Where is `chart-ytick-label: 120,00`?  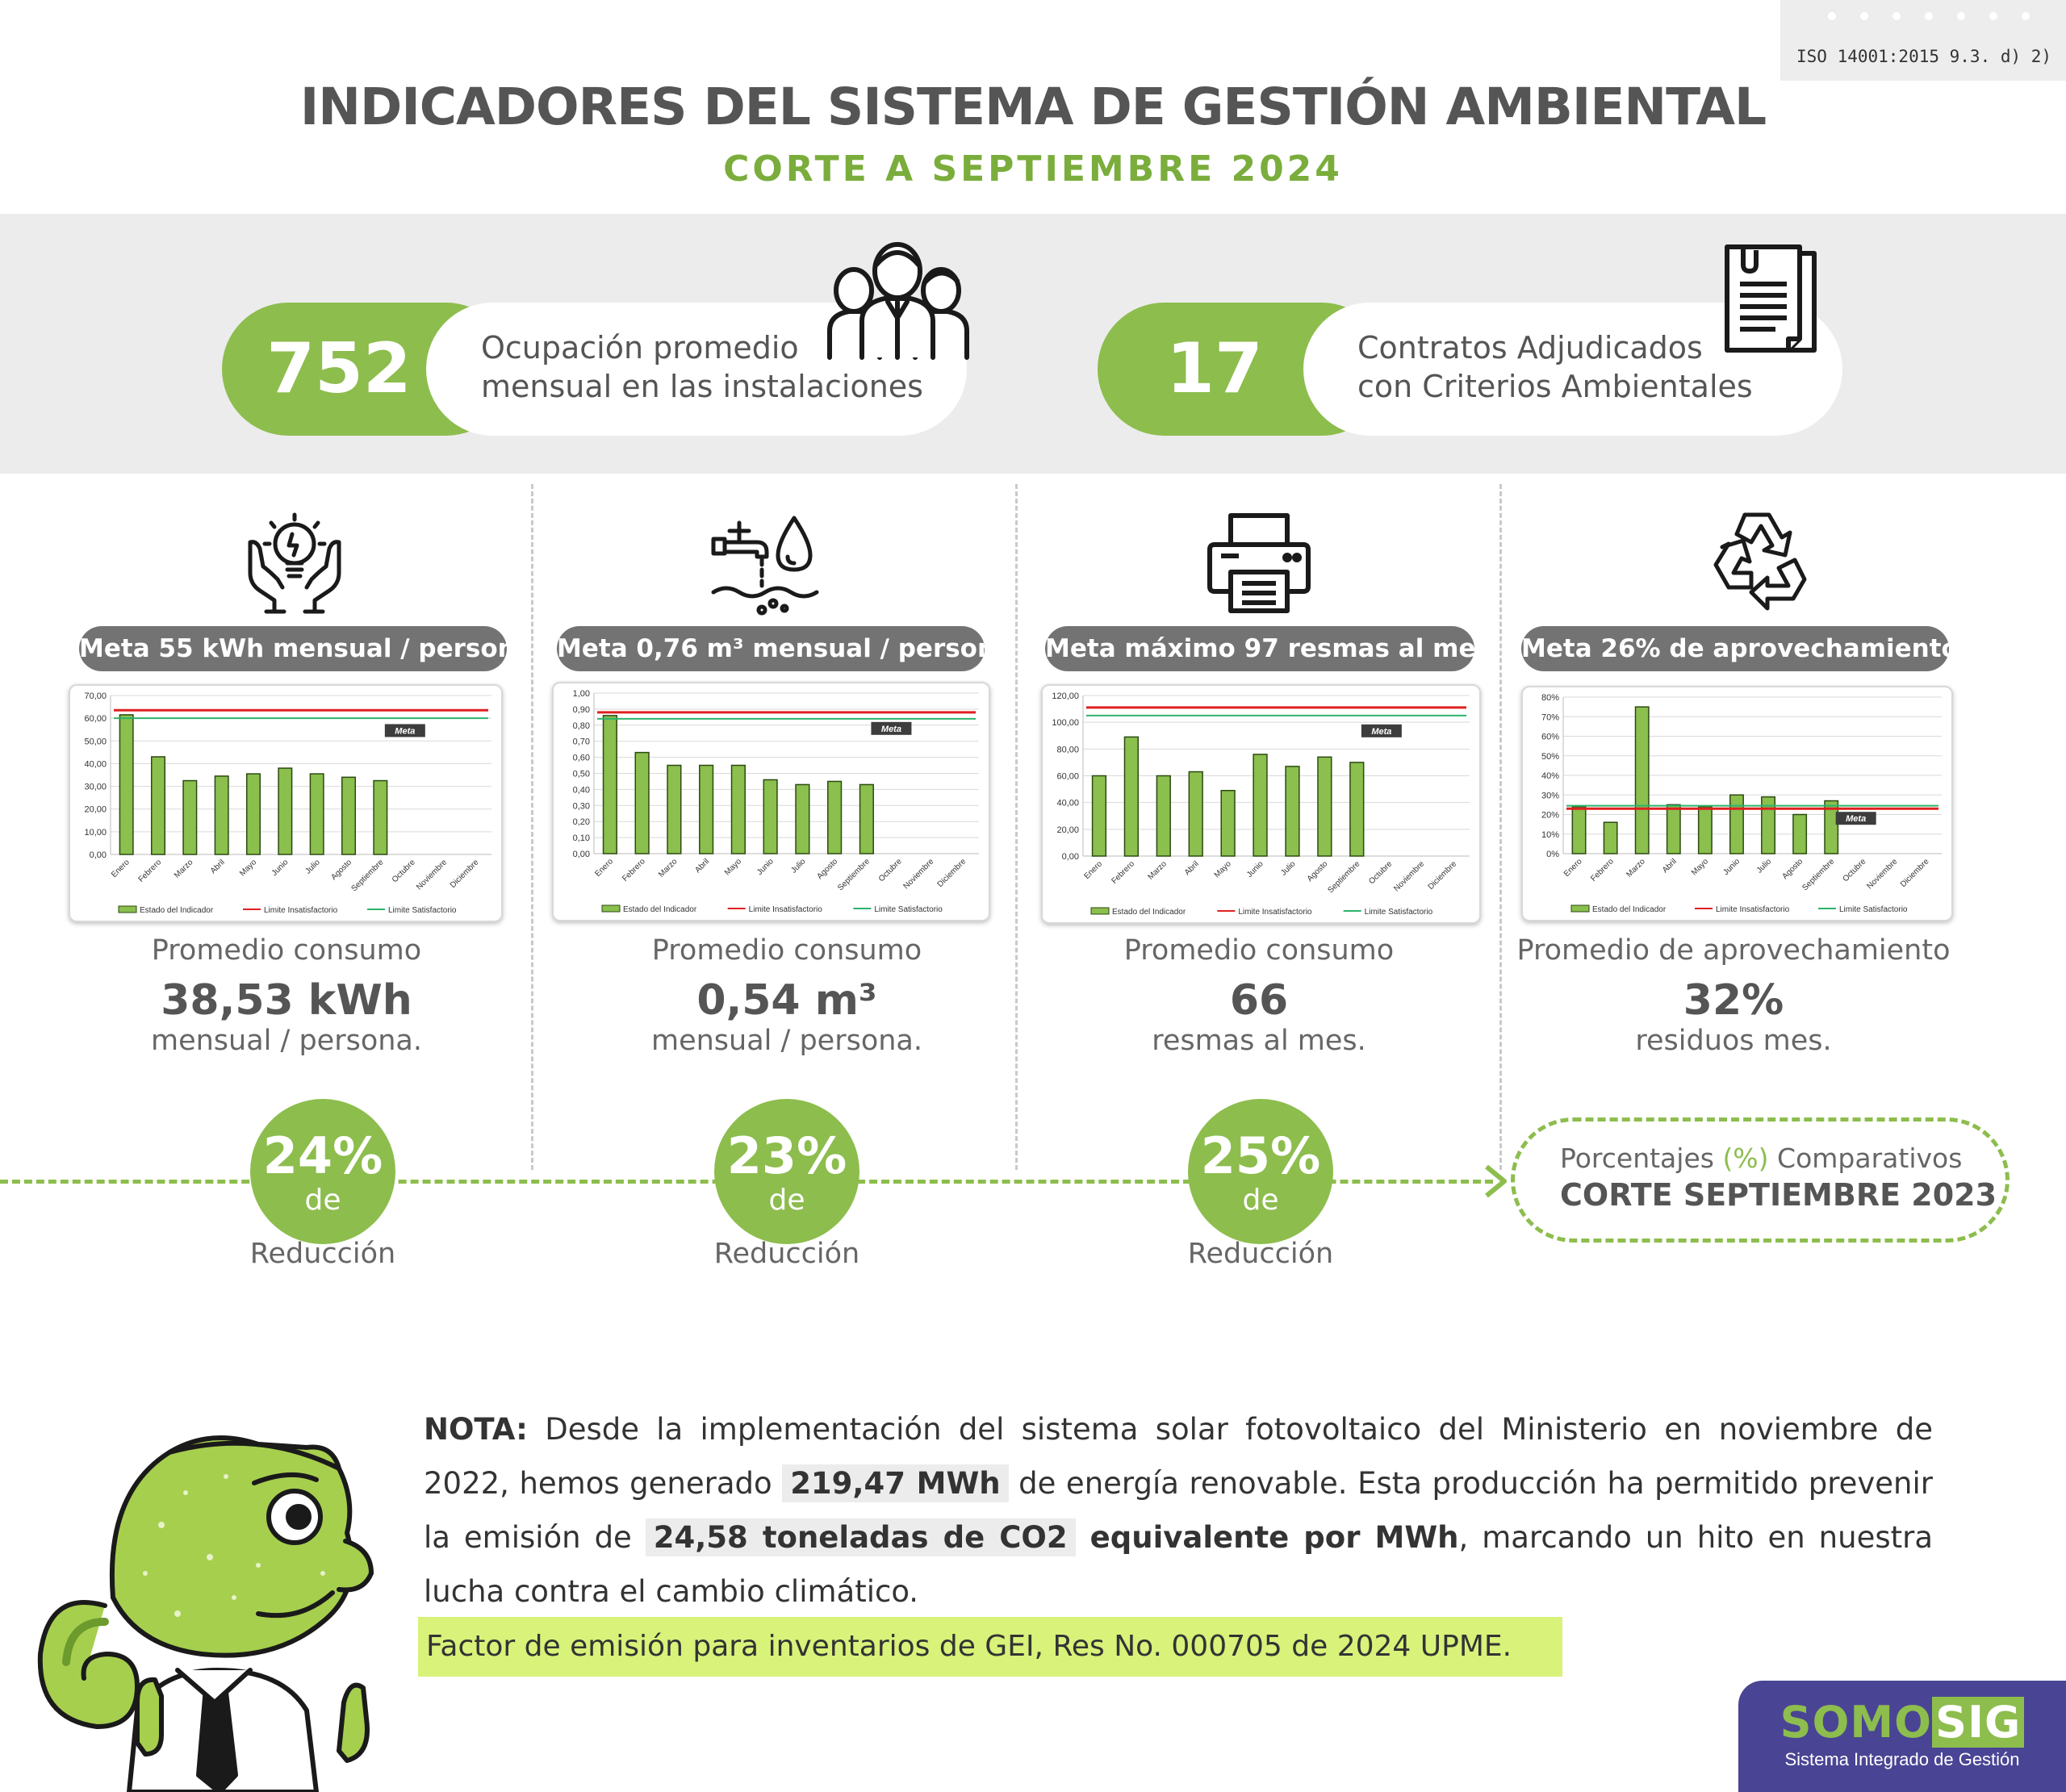
chart-ytick-label: 120,00 is located at coordinates (1065, 696).